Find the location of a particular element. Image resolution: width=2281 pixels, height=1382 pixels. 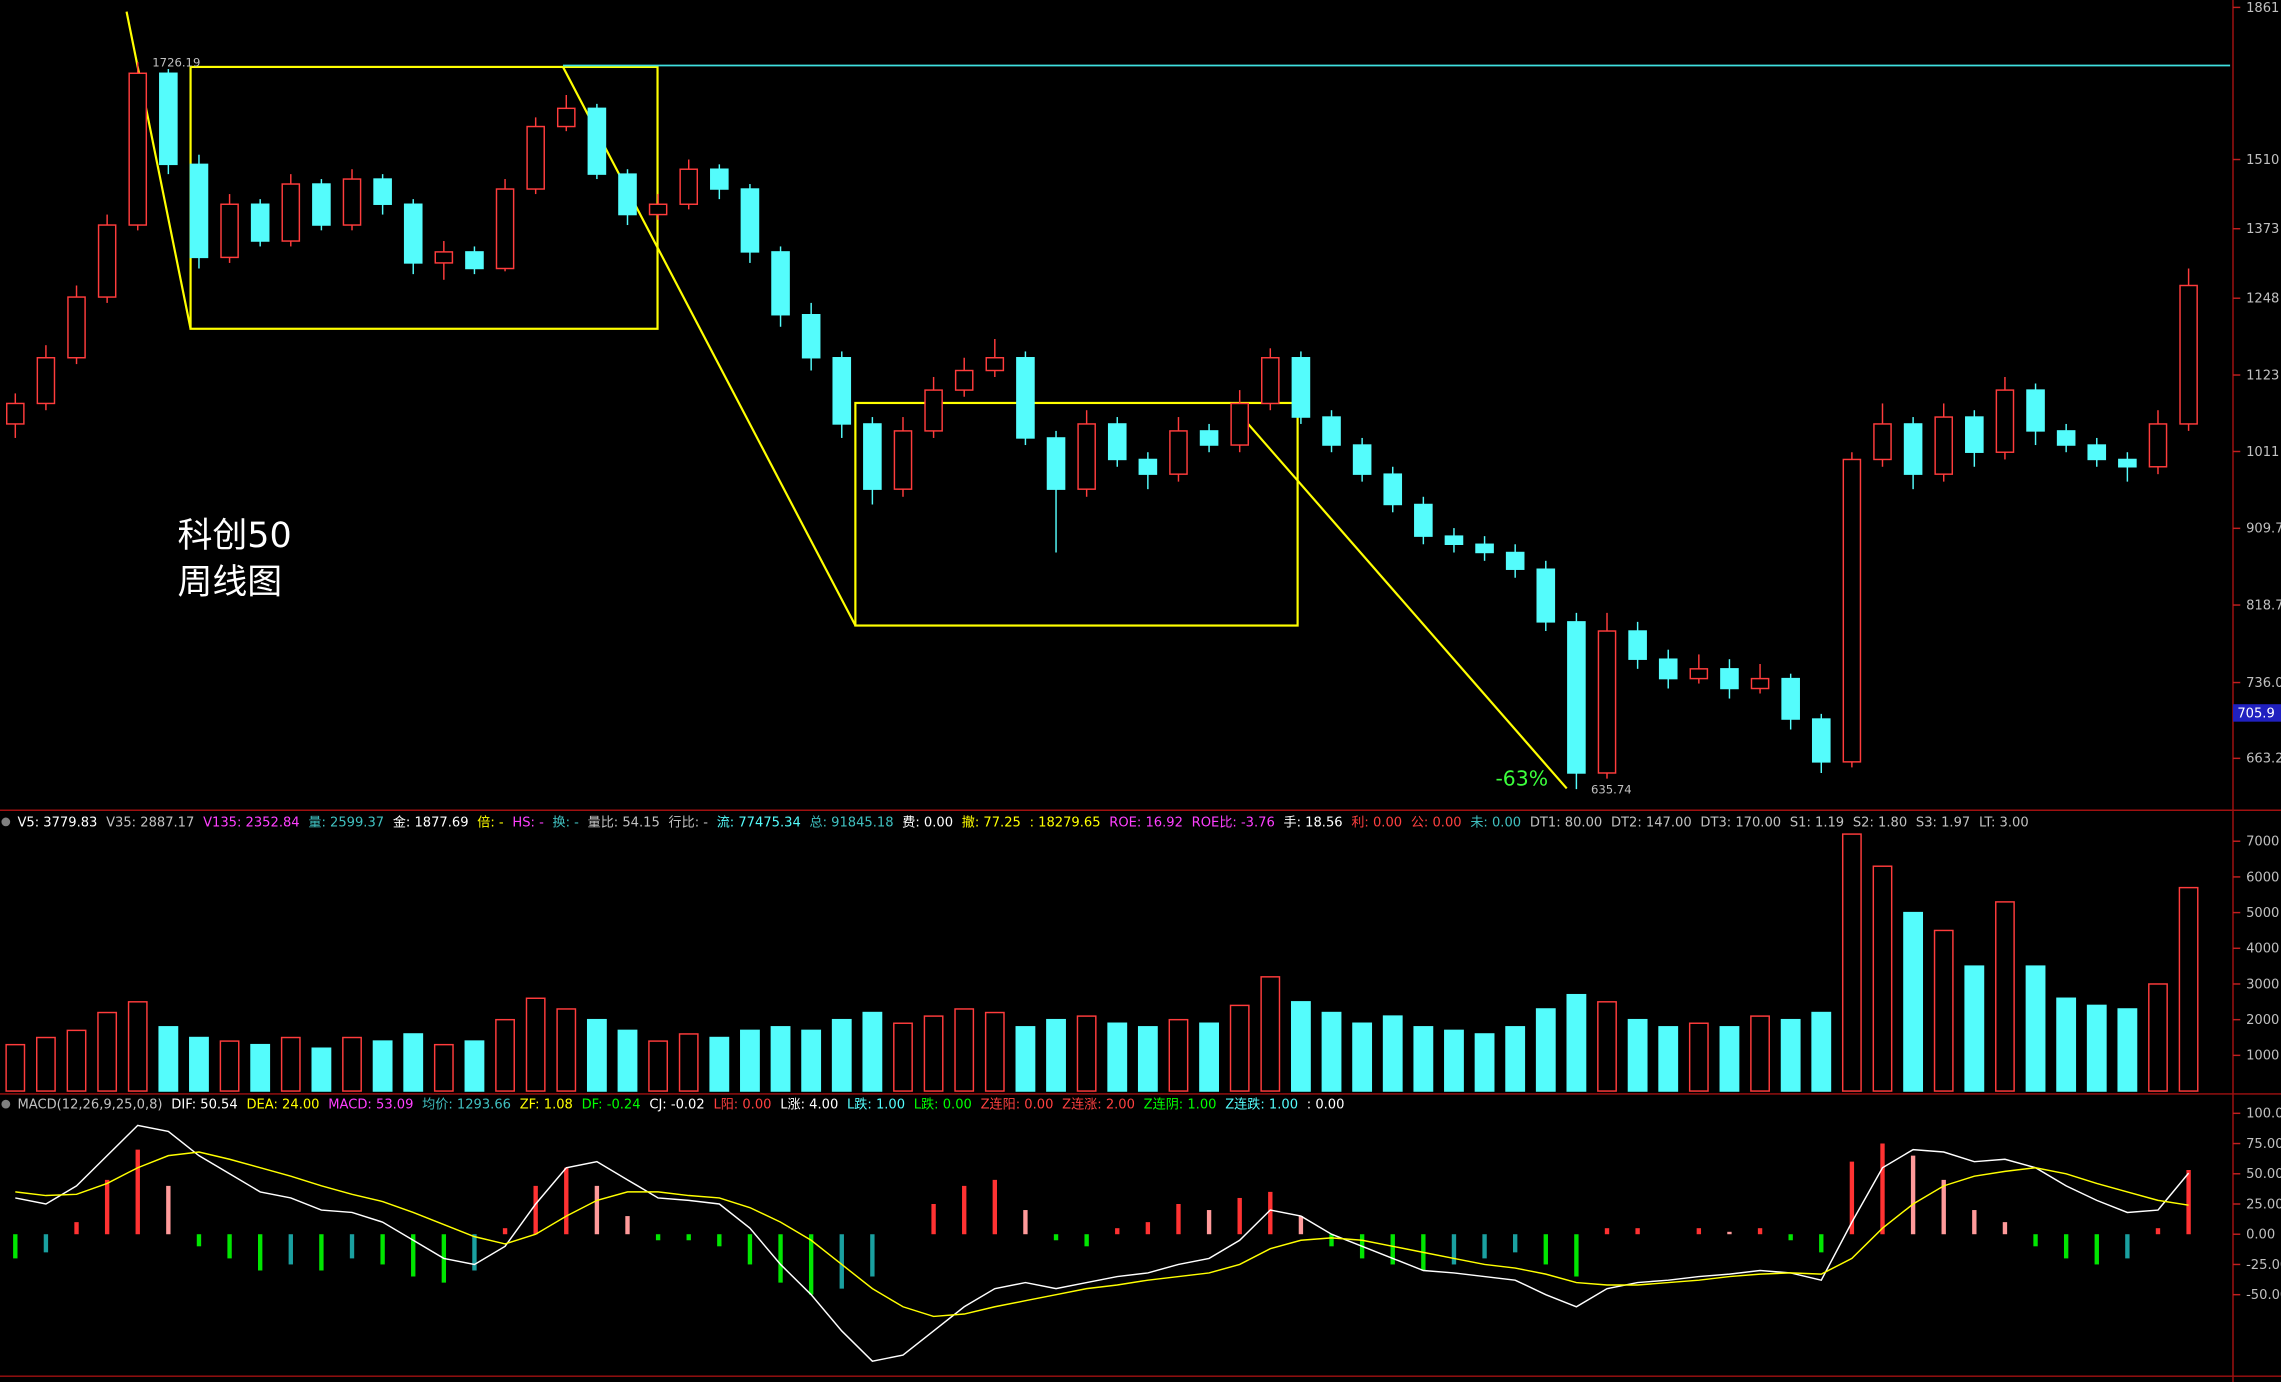

legend-item: DF: -0.24 is located at coordinates (611, 1105).